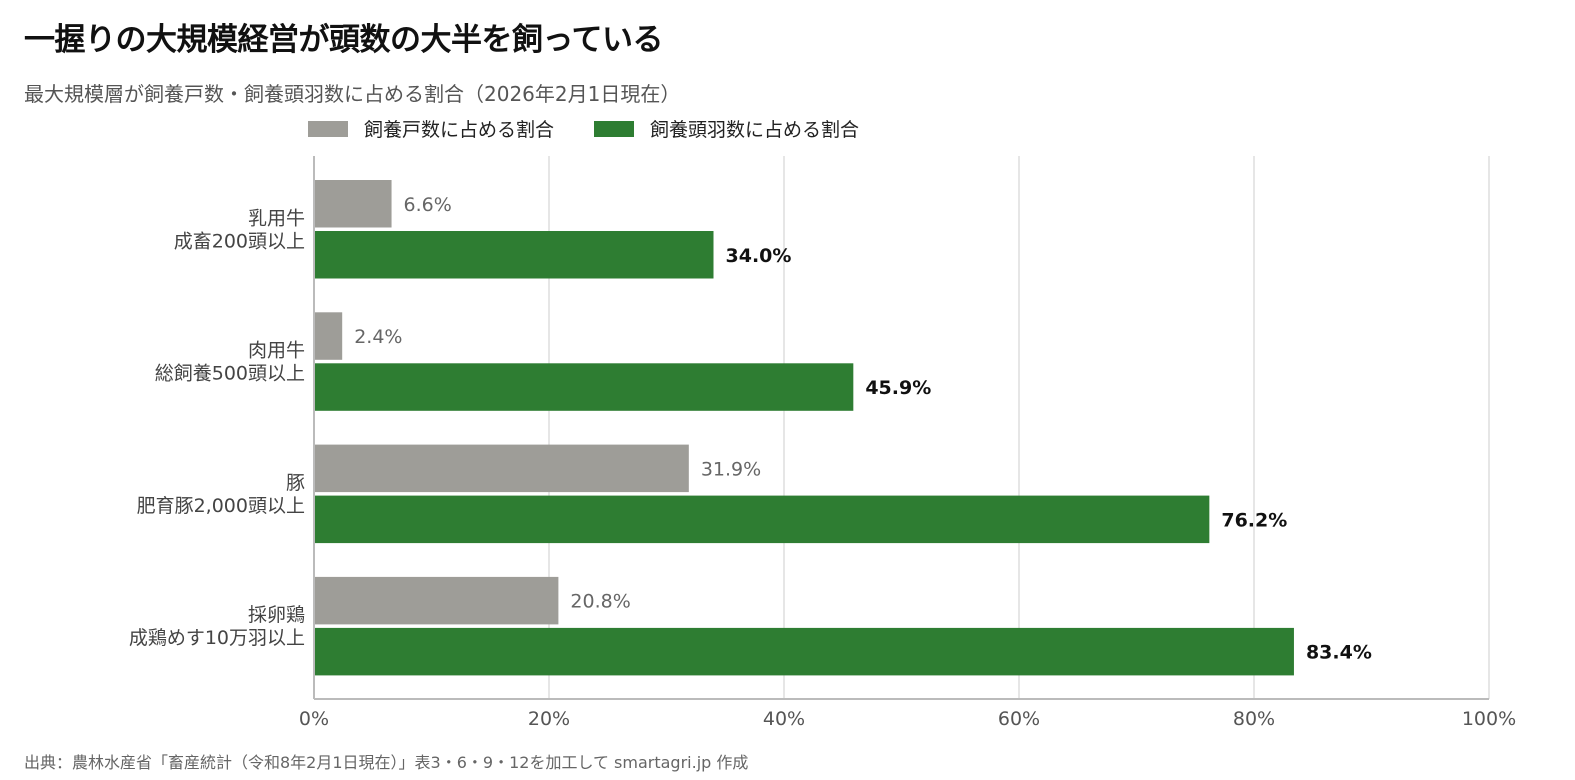  I want to click on x-tick-label: 60%, so click(1019, 719).